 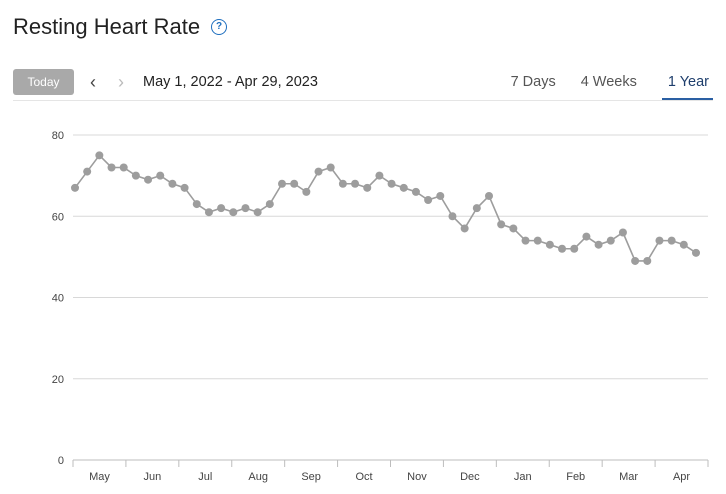 What do you see at coordinates (311, 477) in the screenshot?
I see `x-tick-label: Sep` at bounding box center [311, 477].